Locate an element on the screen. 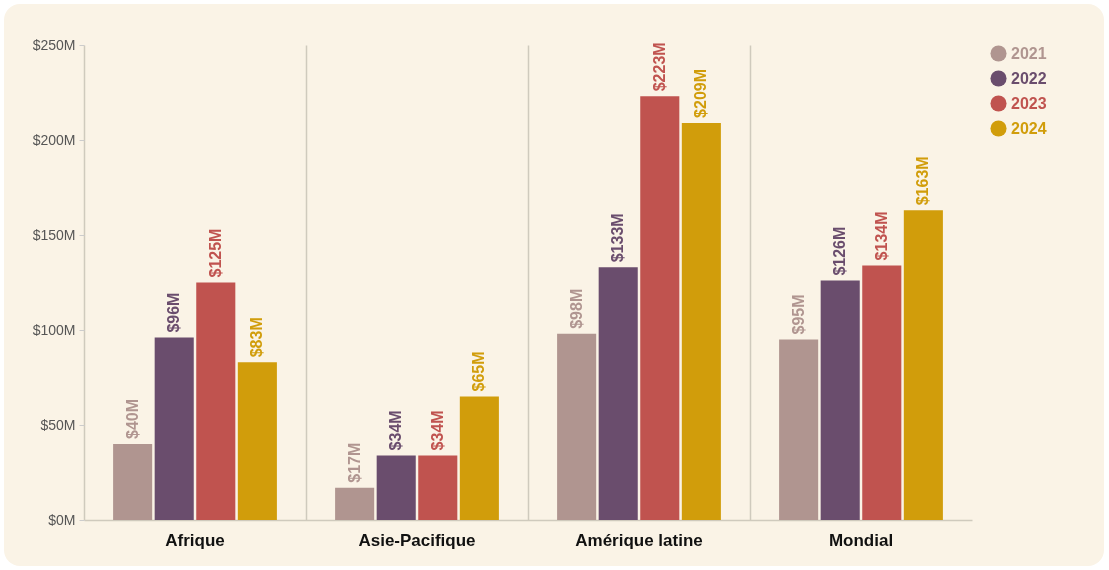  legend-label: 2023 is located at coordinates (1029, 103).